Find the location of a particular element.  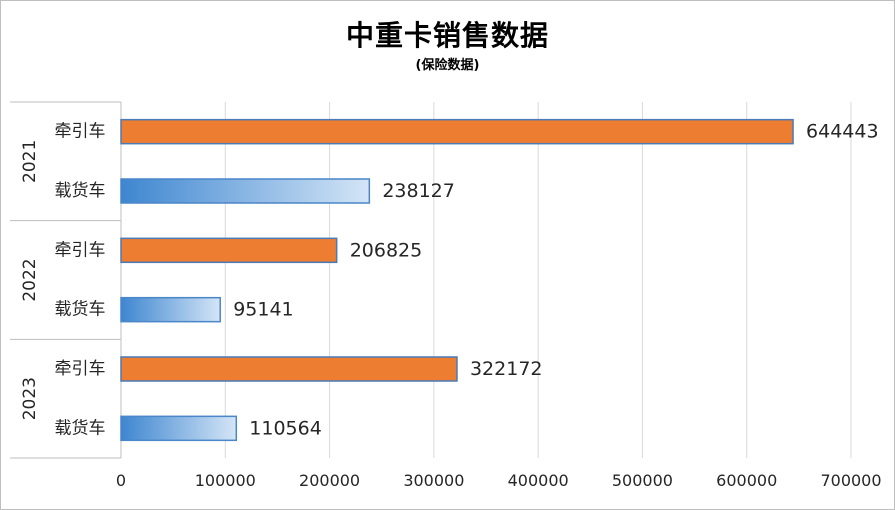

x-tick-label: 0 is located at coordinates (121, 480).